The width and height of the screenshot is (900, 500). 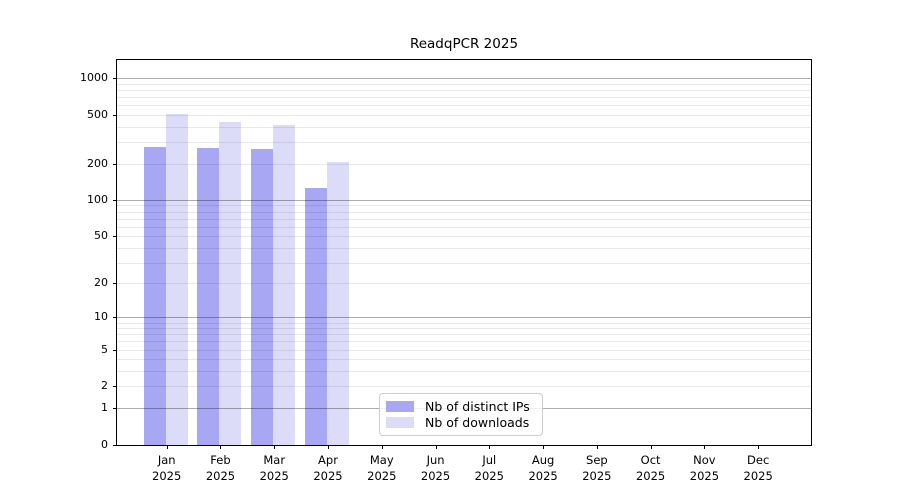 What do you see at coordinates (101, 236) in the screenshot?
I see `y-axis-tick-label: 50` at bounding box center [101, 236].